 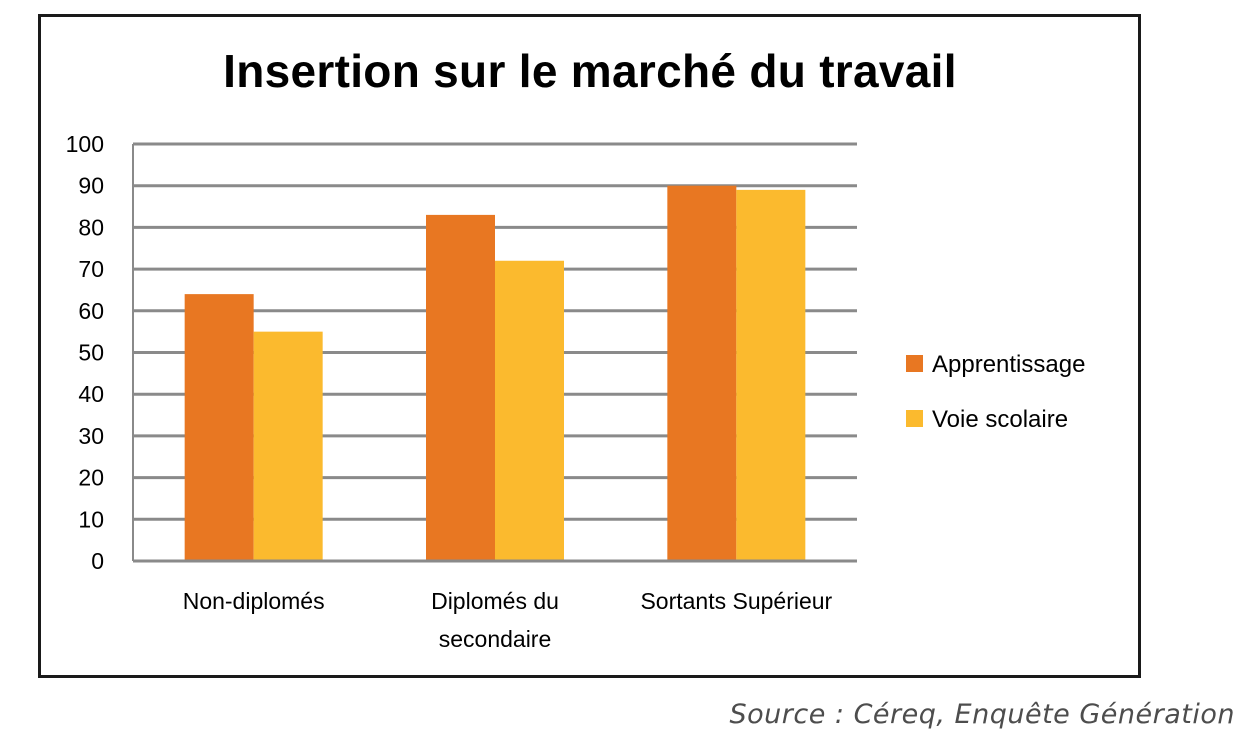 What do you see at coordinates (495, 601) in the screenshot?
I see `x-category-label: Diplomés du` at bounding box center [495, 601].